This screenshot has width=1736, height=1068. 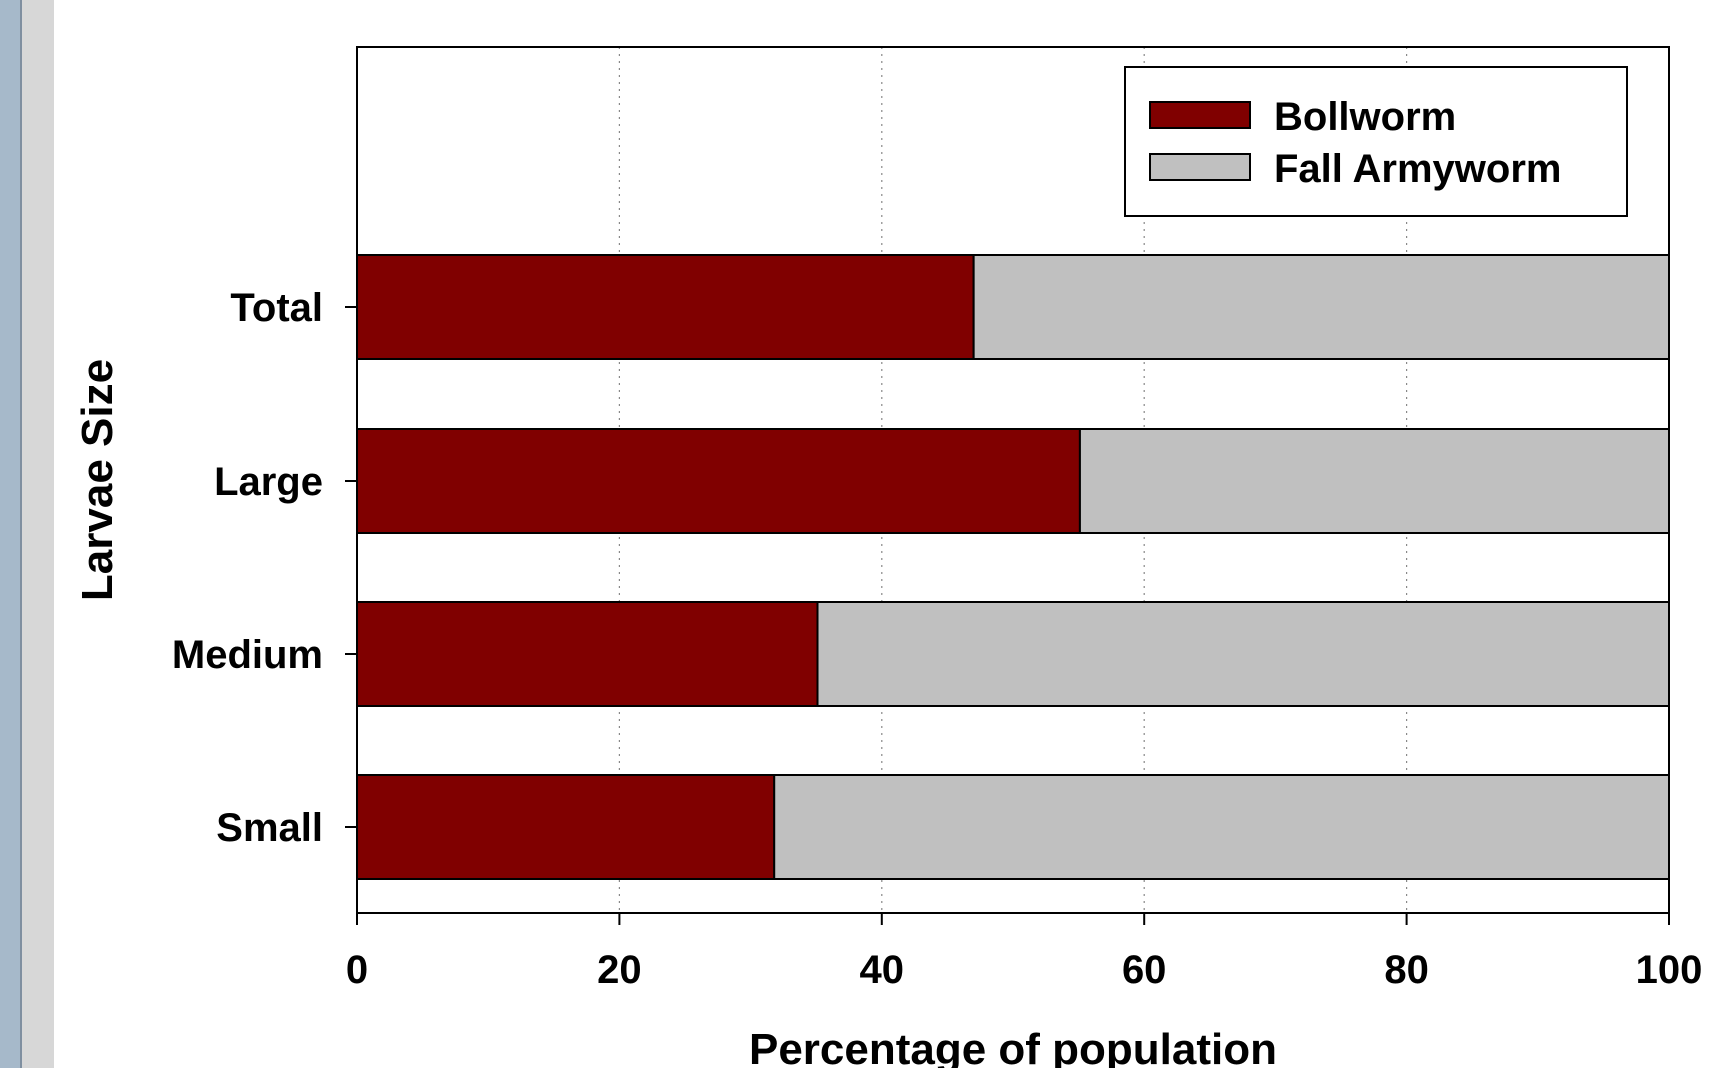 I want to click on bar-bollworm-medium, so click(x=587, y=654).